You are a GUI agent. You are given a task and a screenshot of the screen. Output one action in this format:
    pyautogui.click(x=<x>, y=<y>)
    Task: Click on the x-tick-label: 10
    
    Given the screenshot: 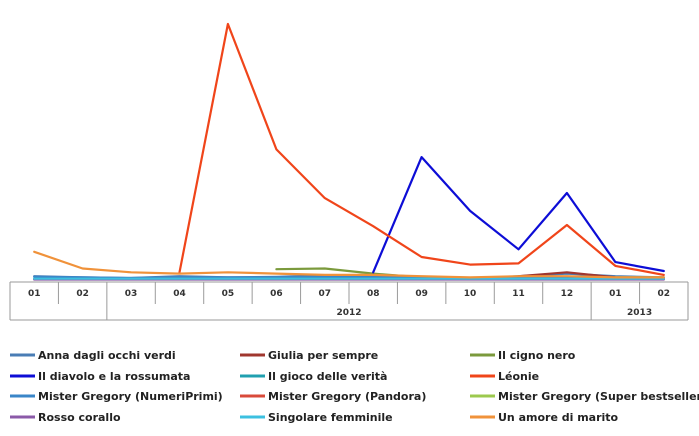 What is the action you would take?
    pyautogui.click(x=470, y=294)
    